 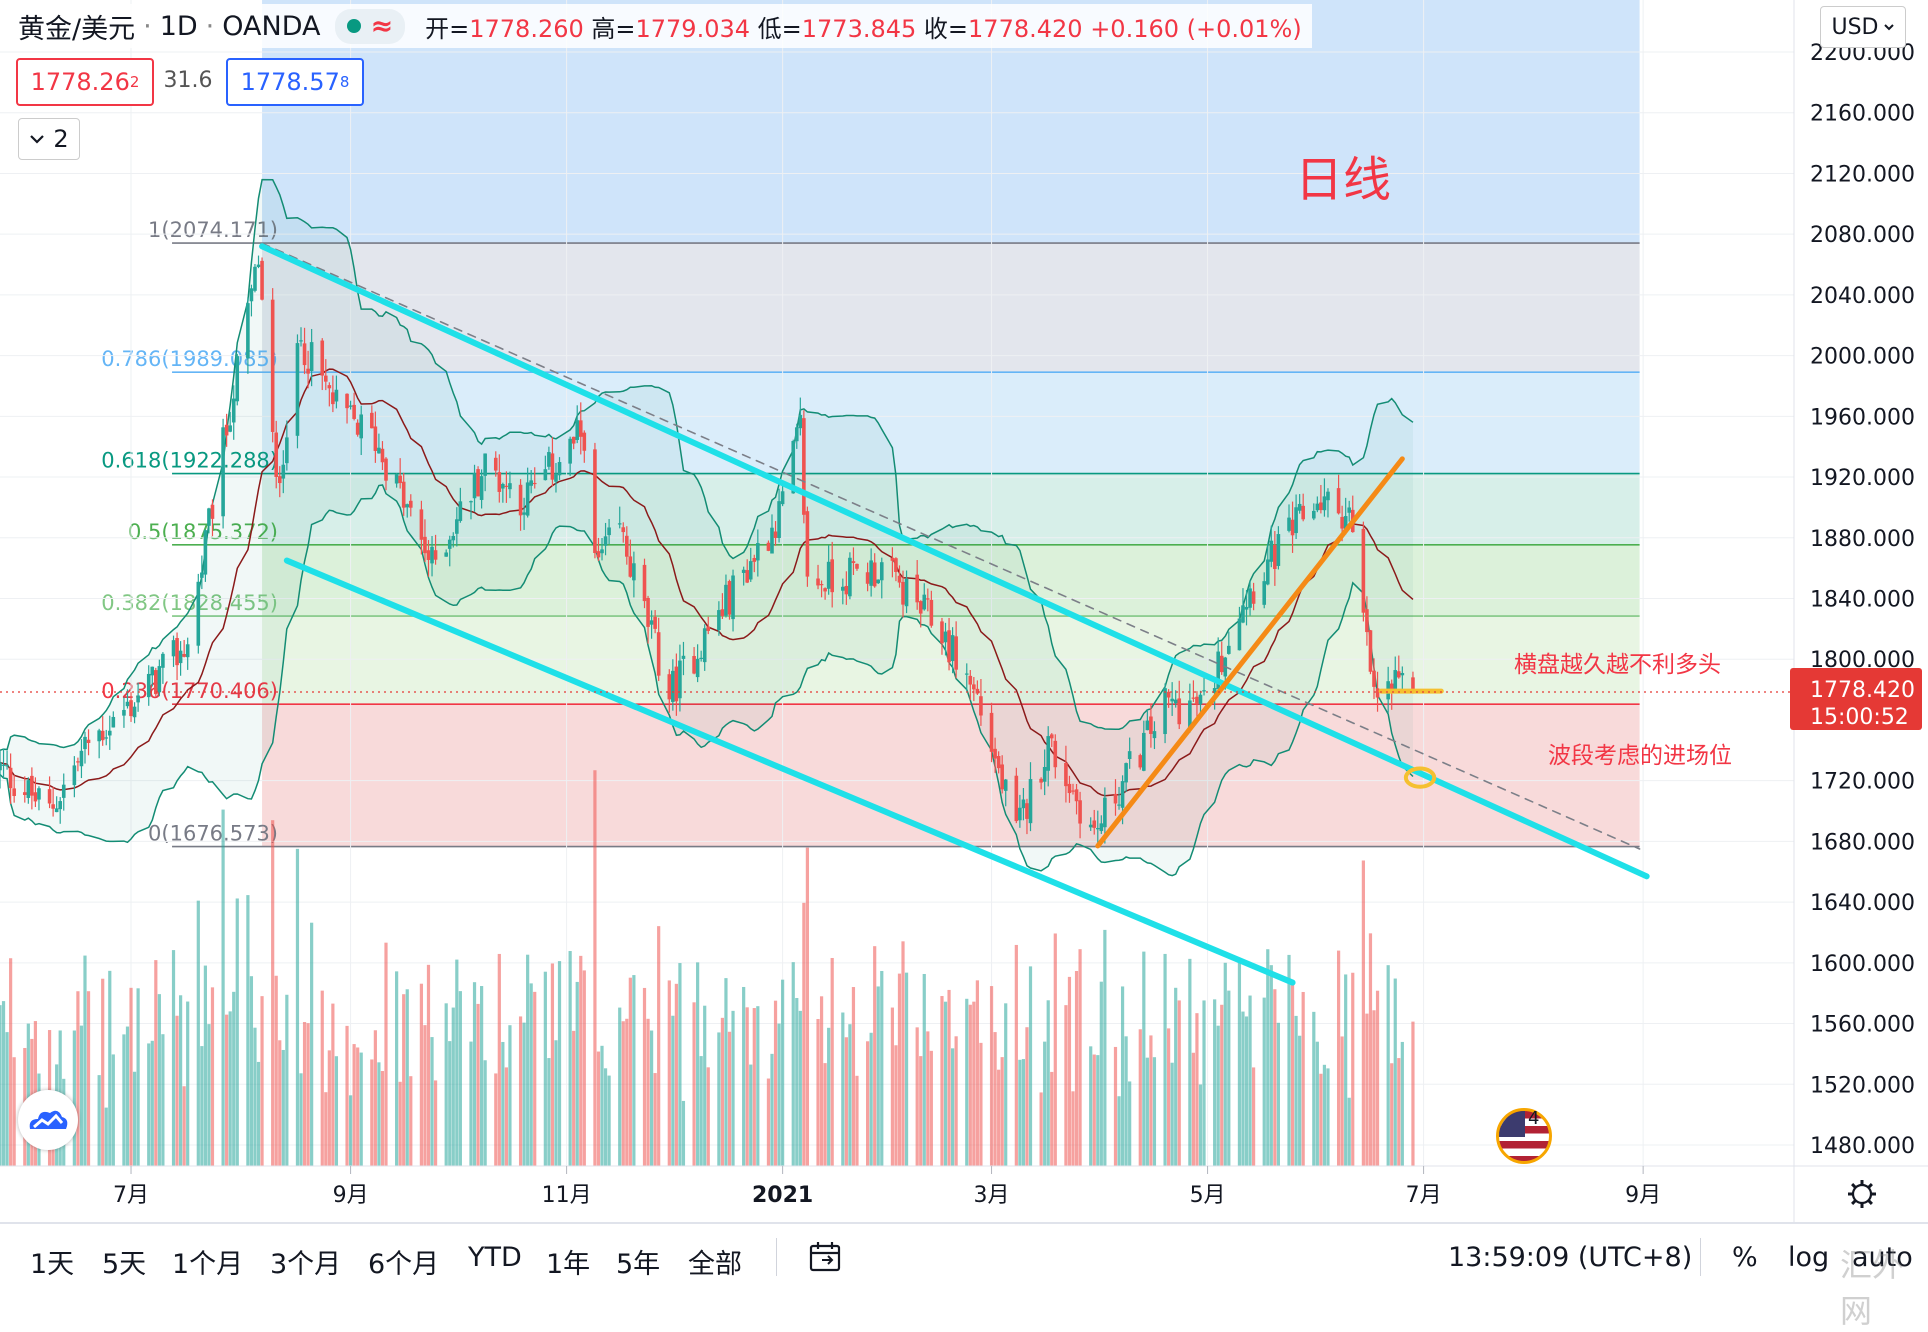 What do you see at coordinates (48, 1120) in the screenshot?
I see `tradingview-logo` at bounding box center [48, 1120].